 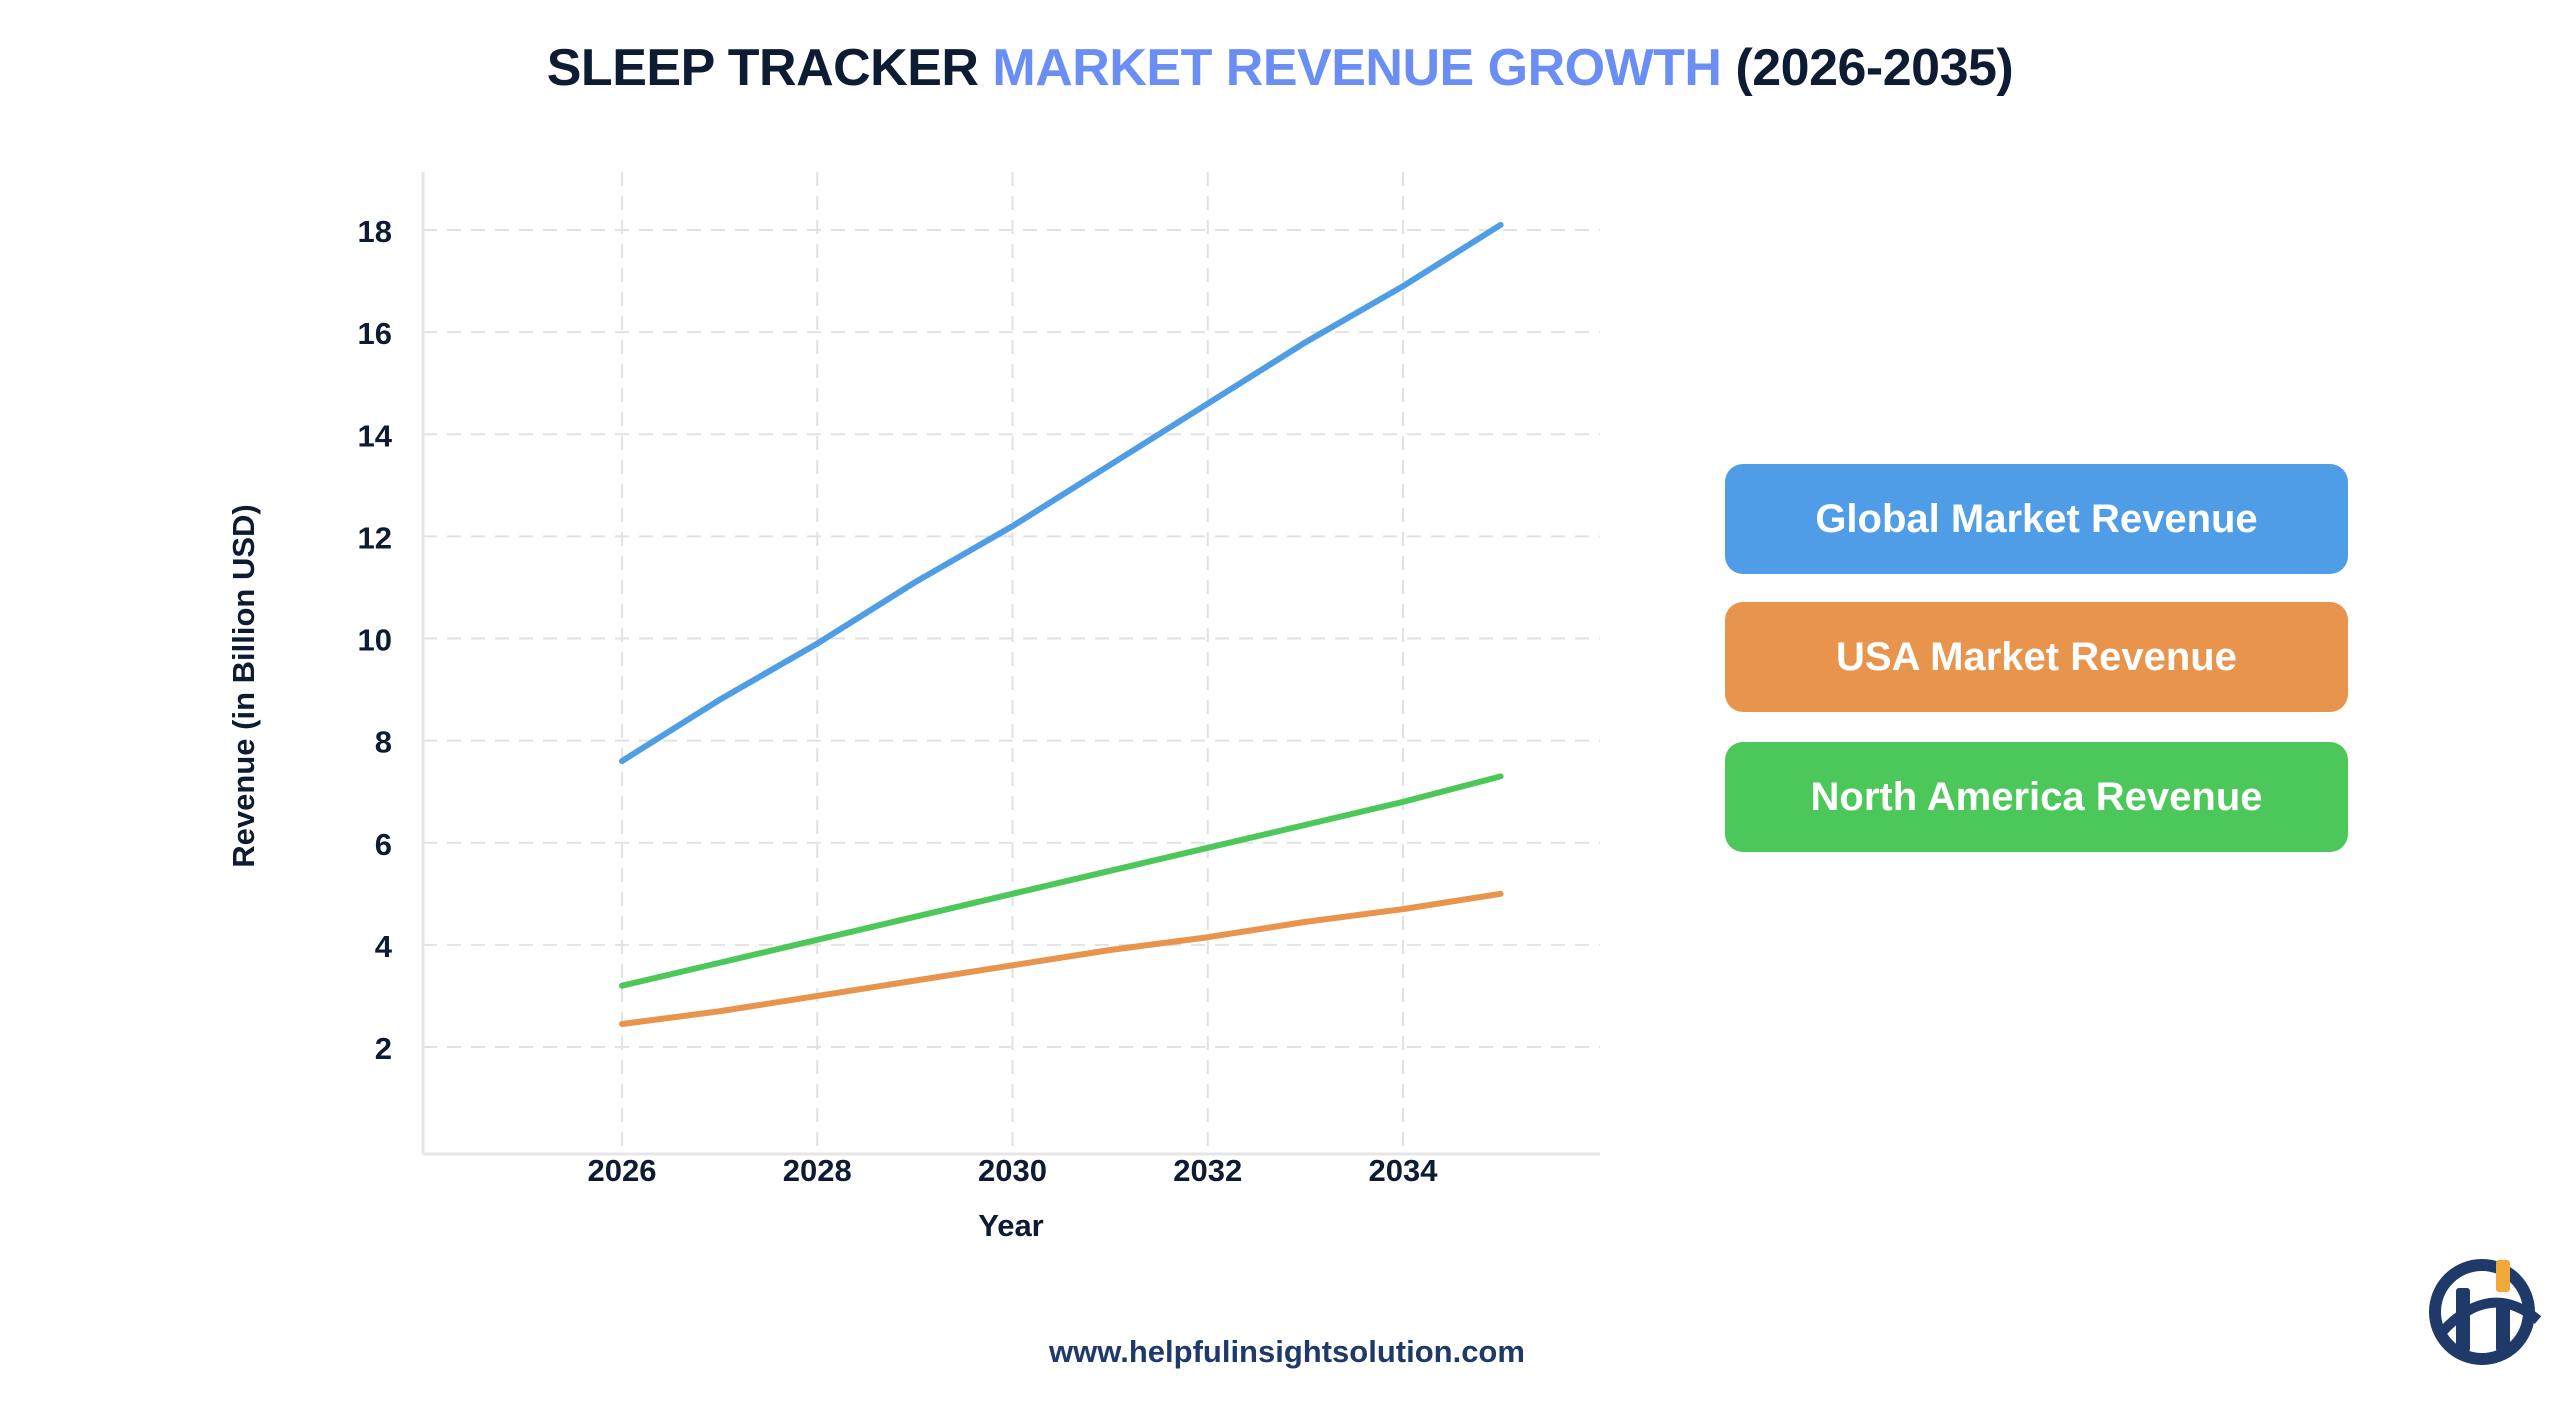 I want to click on y-tick-label: 8, so click(x=383, y=742).